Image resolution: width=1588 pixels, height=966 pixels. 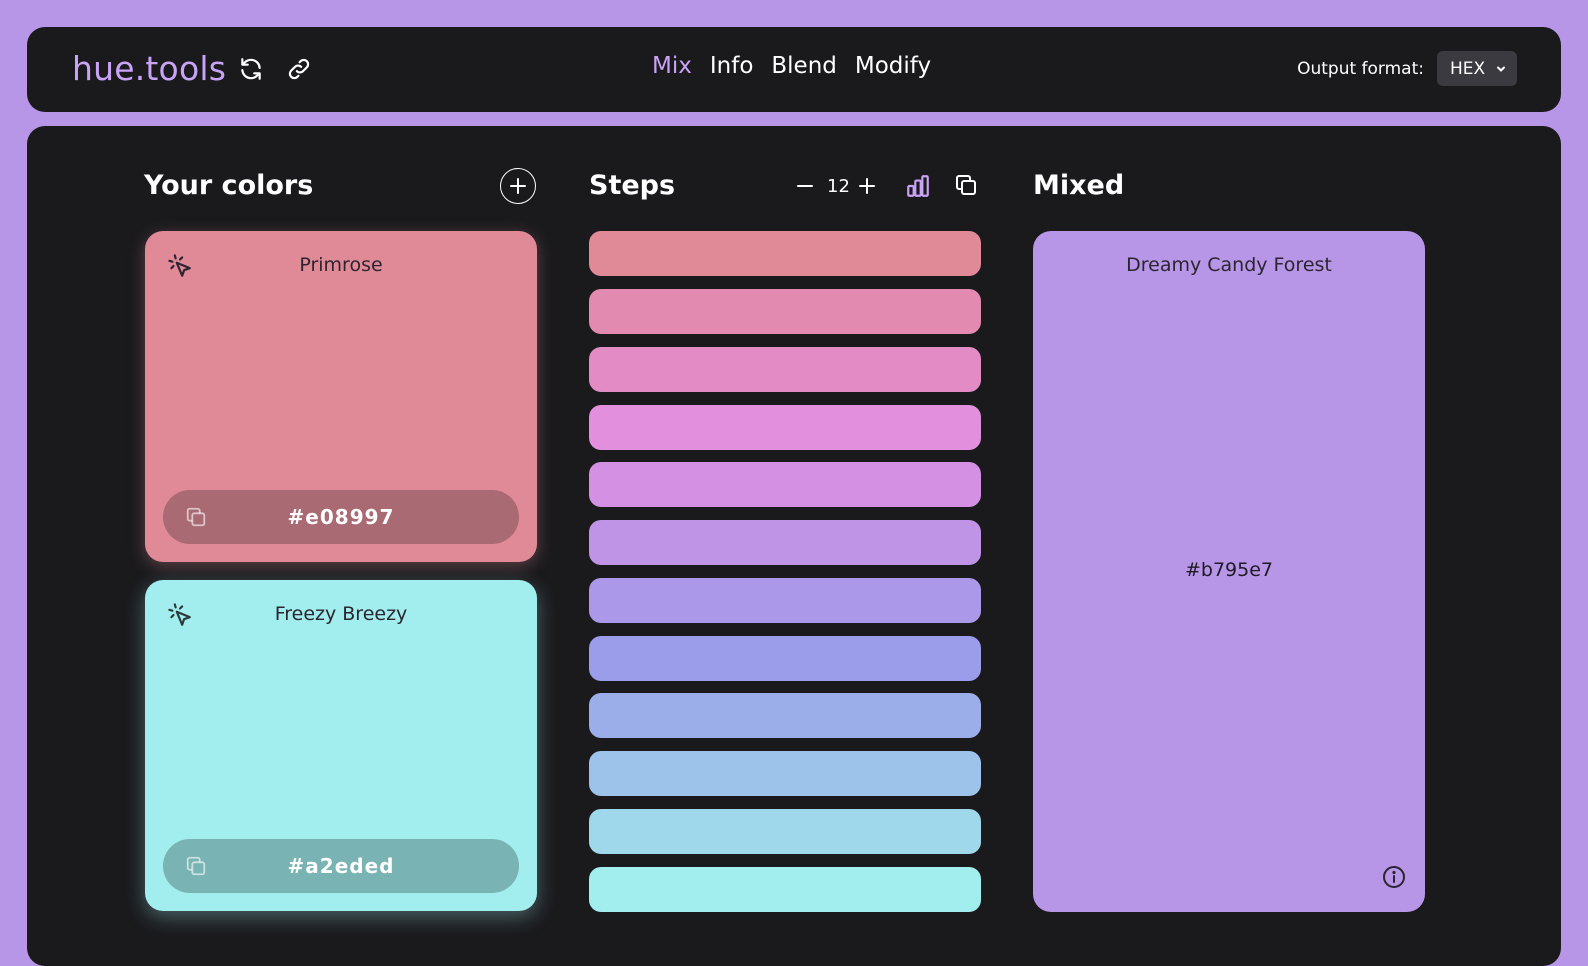 What do you see at coordinates (1501, 69) in the screenshot?
I see `chevron-down-icon` at bounding box center [1501, 69].